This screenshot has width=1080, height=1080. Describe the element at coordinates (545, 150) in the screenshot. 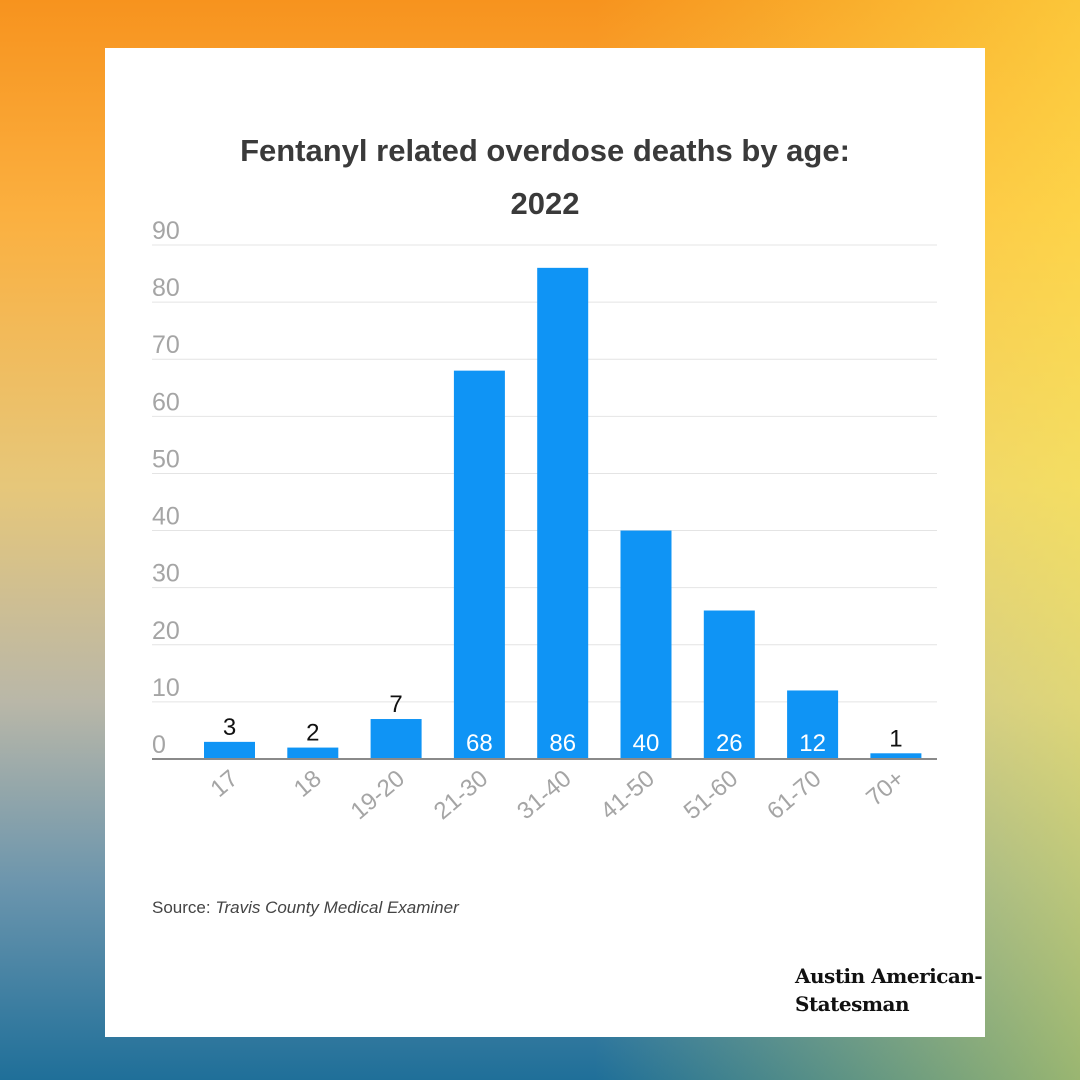

I see `chart-title-line-1: Fentanyl related overdose deaths by age:` at that location.